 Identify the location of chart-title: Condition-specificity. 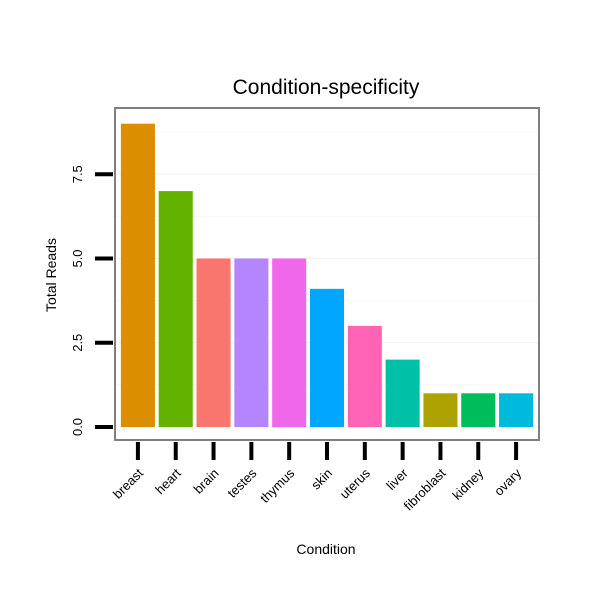
(326, 87).